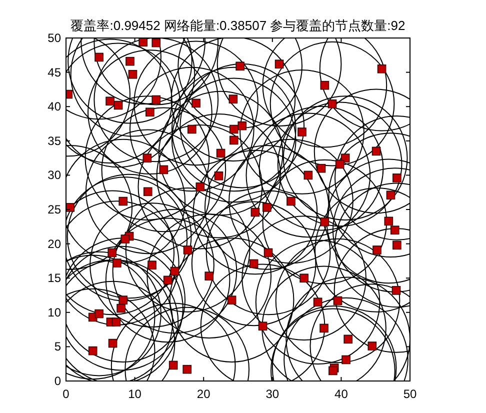  I want to click on x-tick-label: 10, so click(135, 394).